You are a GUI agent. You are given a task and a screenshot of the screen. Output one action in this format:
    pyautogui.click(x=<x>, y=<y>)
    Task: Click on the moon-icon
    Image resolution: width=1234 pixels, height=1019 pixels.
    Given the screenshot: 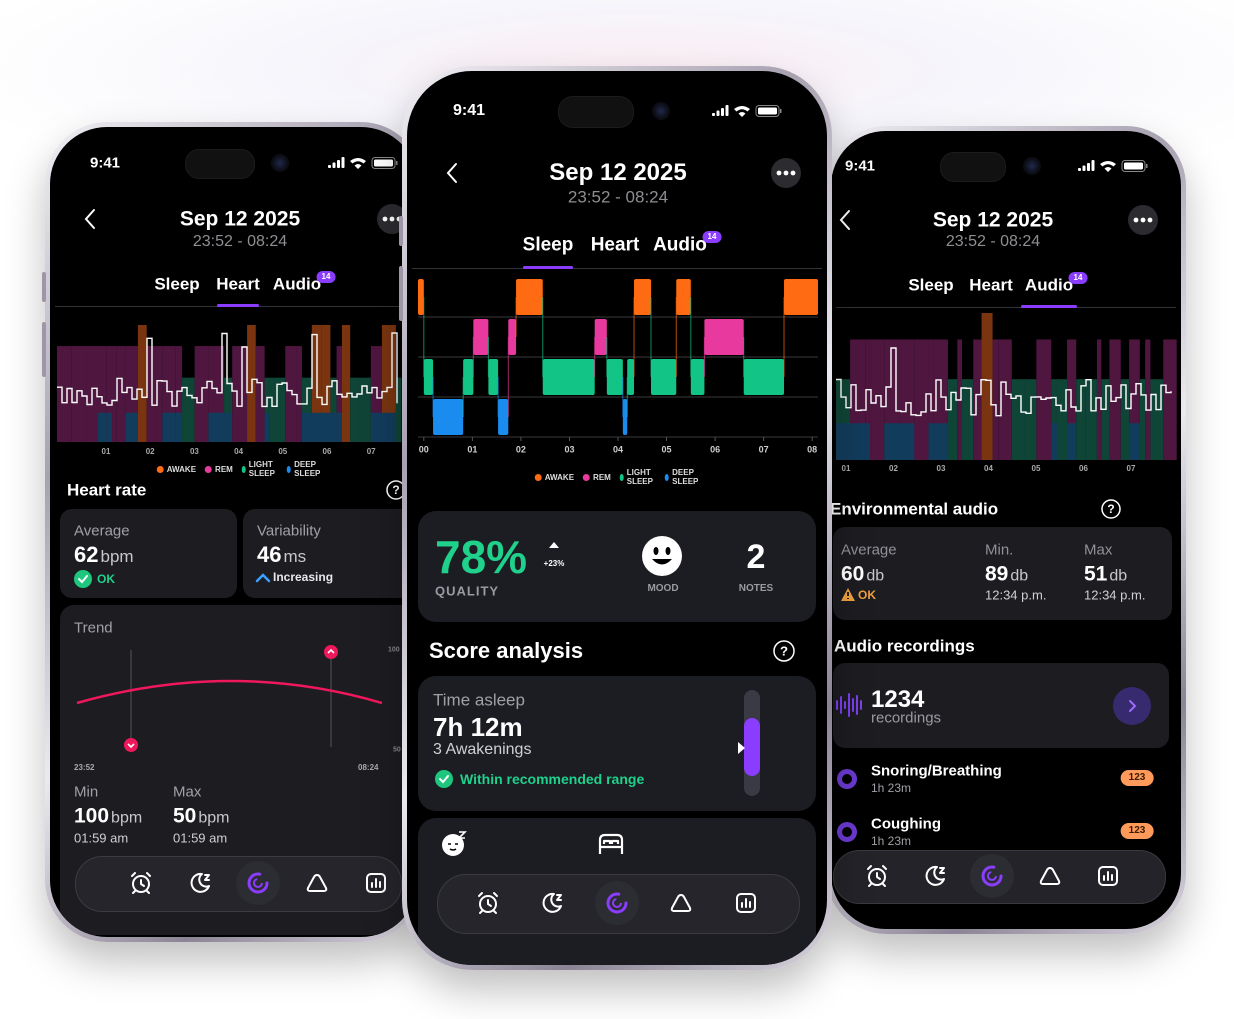 What is the action you would take?
    pyautogui.click(x=552, y=902)
    